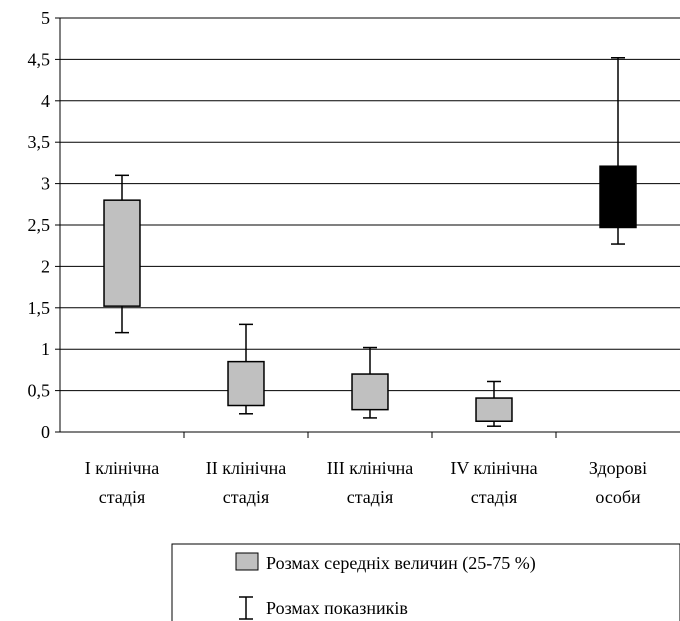 The height and width of the screenshot is (621, 680). Describe the element at coordinates (45, 18) in the screenshot. I see `y-tick-label: 5` at that location.